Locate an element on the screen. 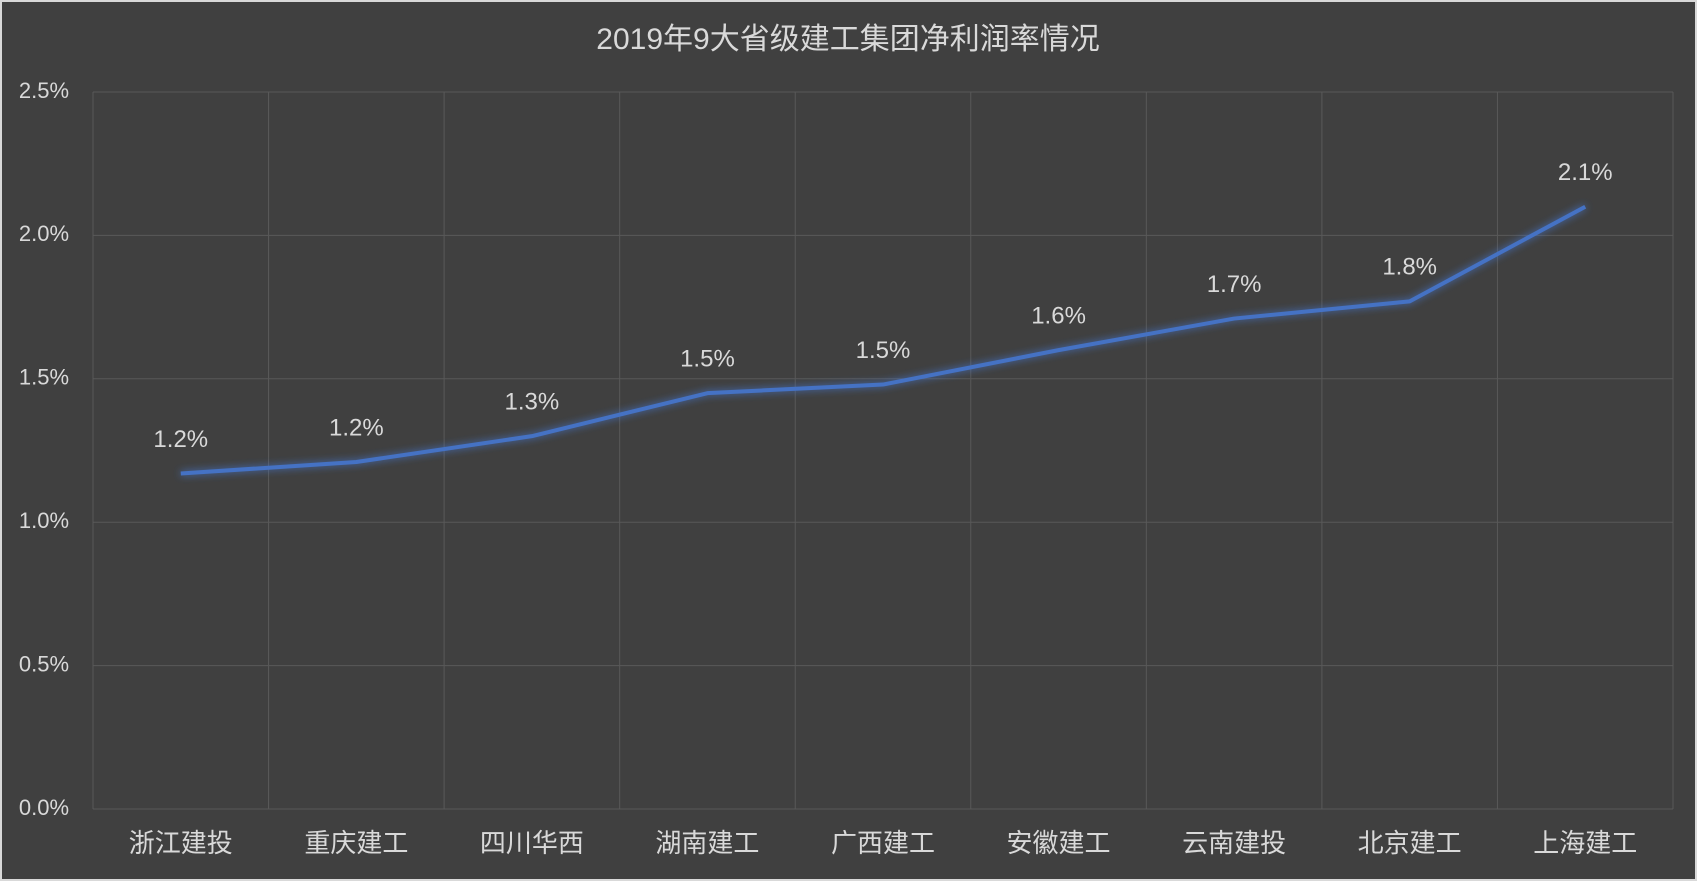 Image resolution: width=1697 pixels, height=881 pixels. x-tick-label: 北京建工 is located at coordinates (1410, 843).